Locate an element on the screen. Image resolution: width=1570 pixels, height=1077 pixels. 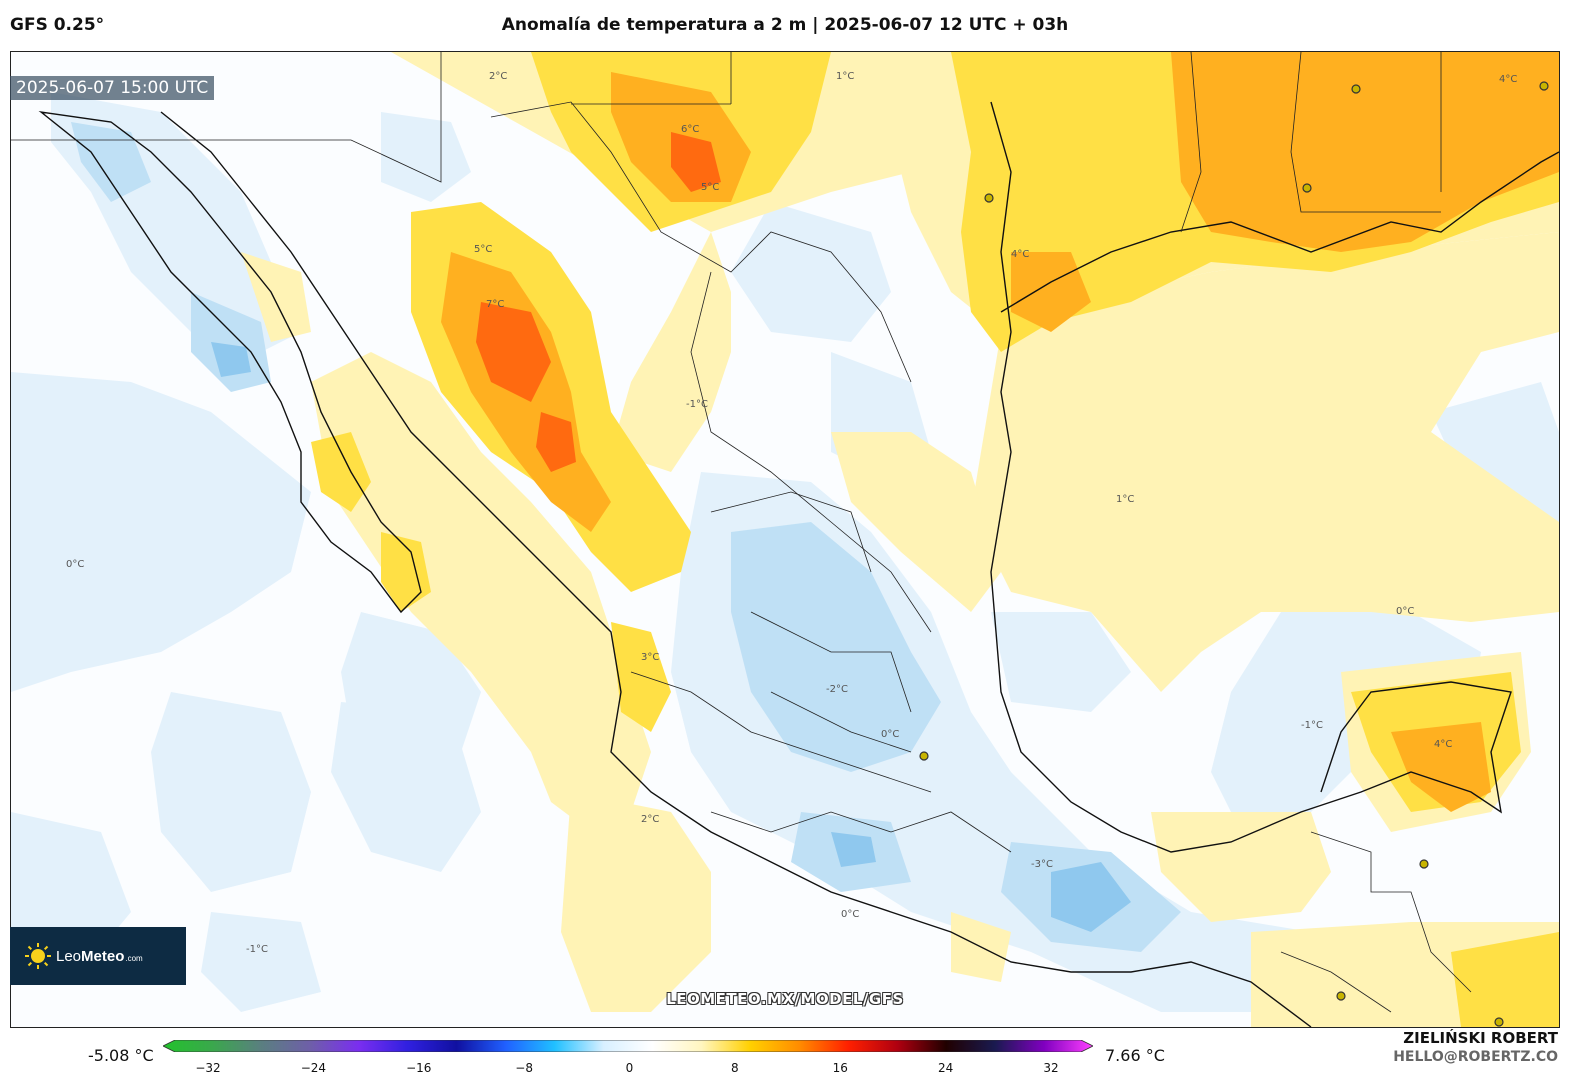
svg-text: 6°C is located at coordinates (690, 129).